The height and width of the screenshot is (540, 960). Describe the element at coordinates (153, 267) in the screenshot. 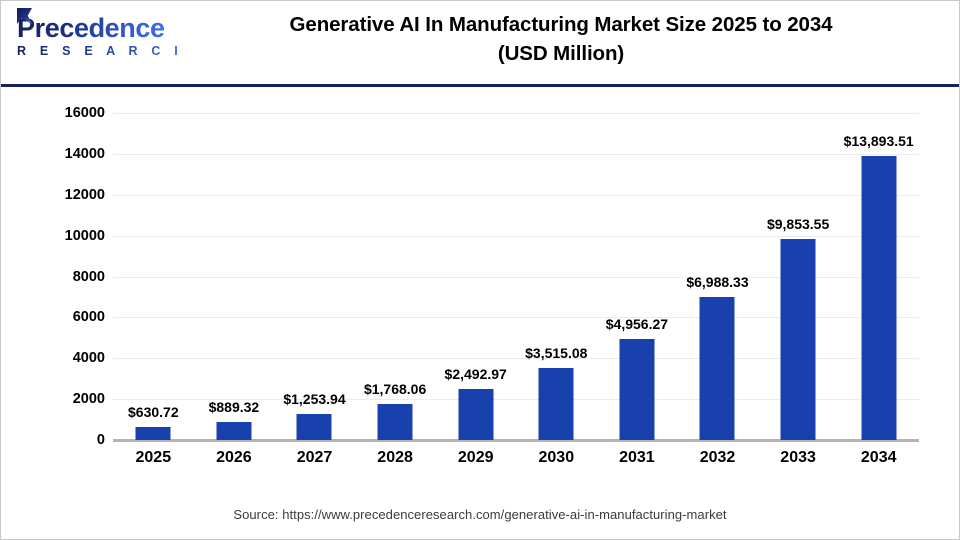

I see `bar-group: $630.72` at that location.